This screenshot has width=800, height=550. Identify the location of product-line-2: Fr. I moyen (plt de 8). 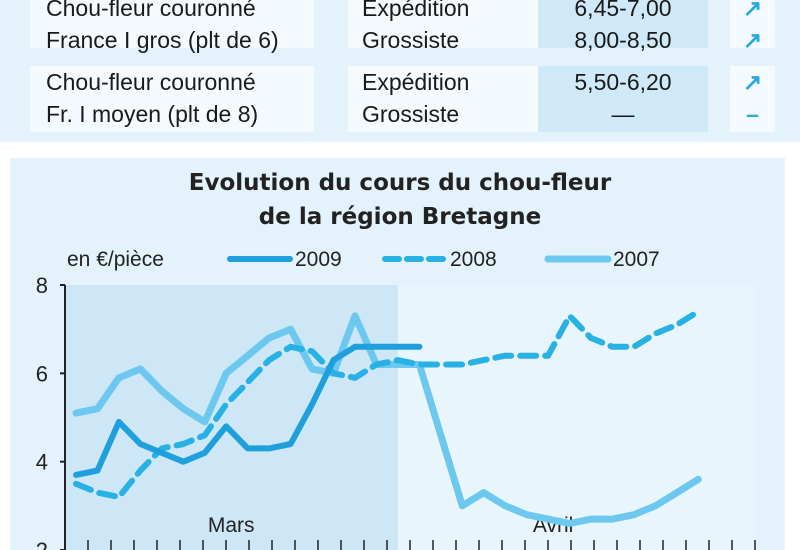
(152, 114).